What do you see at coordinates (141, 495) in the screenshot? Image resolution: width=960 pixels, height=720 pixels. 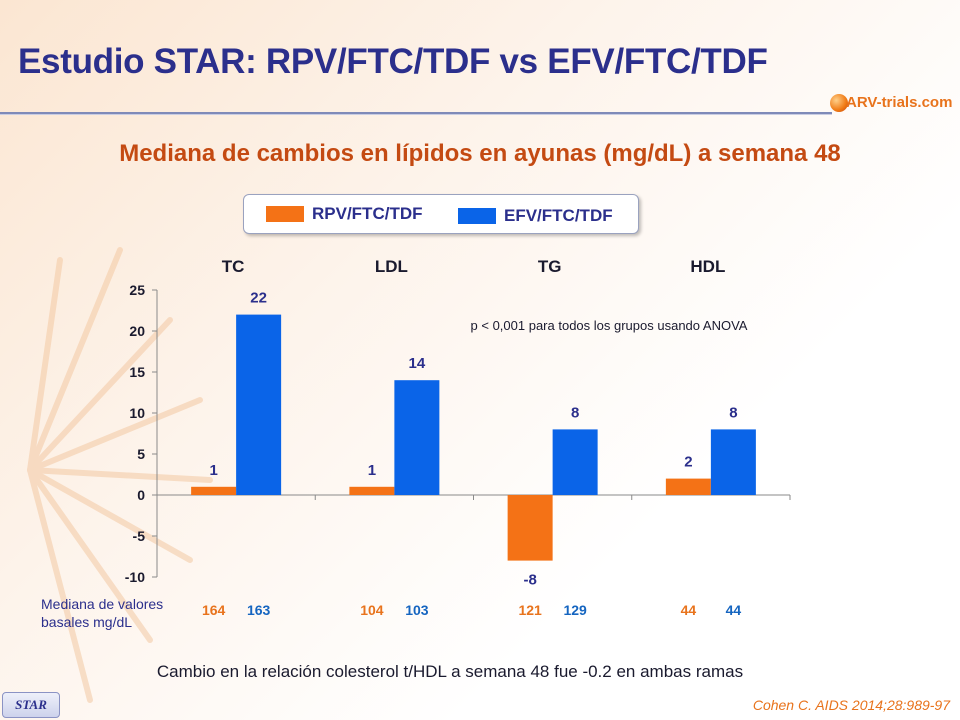 I see `y-tick-label-5: 0` at bounding box center [141, 495].